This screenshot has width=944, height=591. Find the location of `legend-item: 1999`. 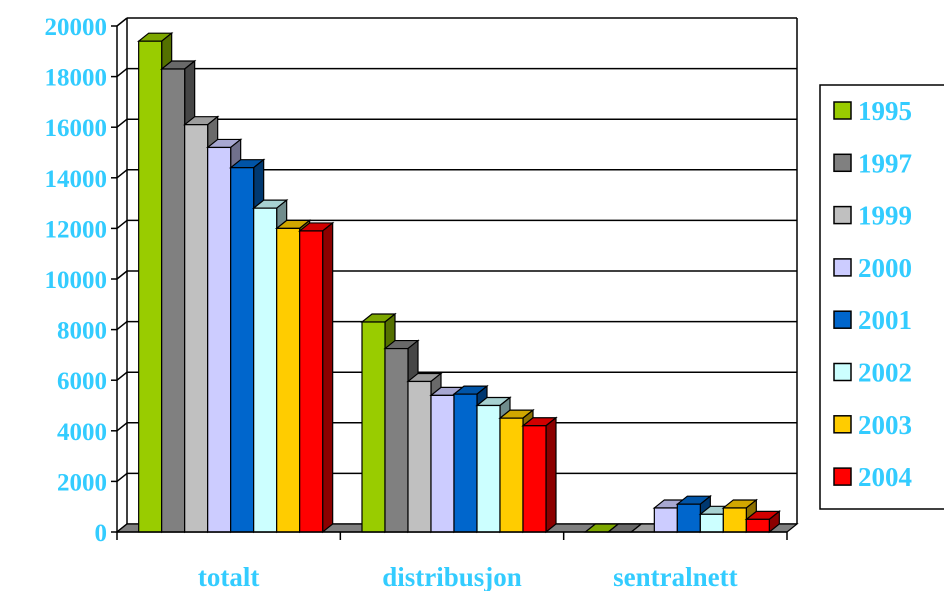

legend-item: 1999 is located at coordinates (872, 216).